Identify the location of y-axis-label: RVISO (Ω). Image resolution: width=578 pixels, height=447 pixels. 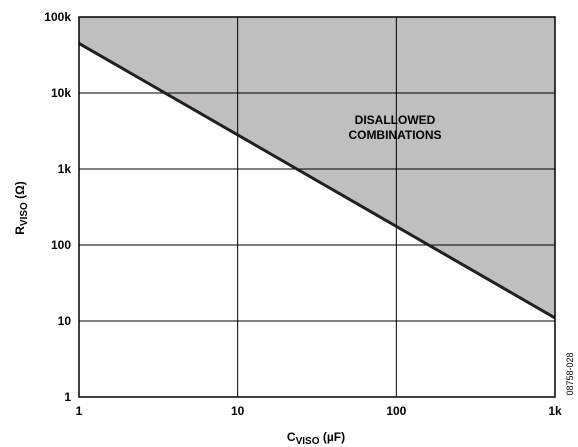
(21, 208).